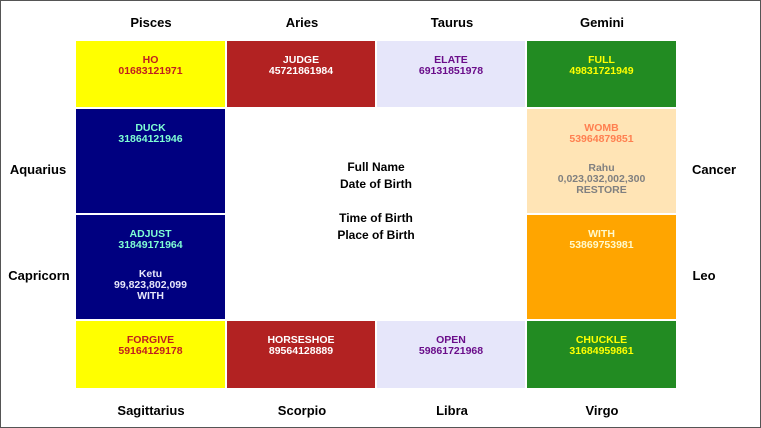 Image resolution: width=761 pixels, height=428 pixels. Describe the element at coordinates (150, 71) in the screenshot. I see `house-number: 01683121971` at that location.